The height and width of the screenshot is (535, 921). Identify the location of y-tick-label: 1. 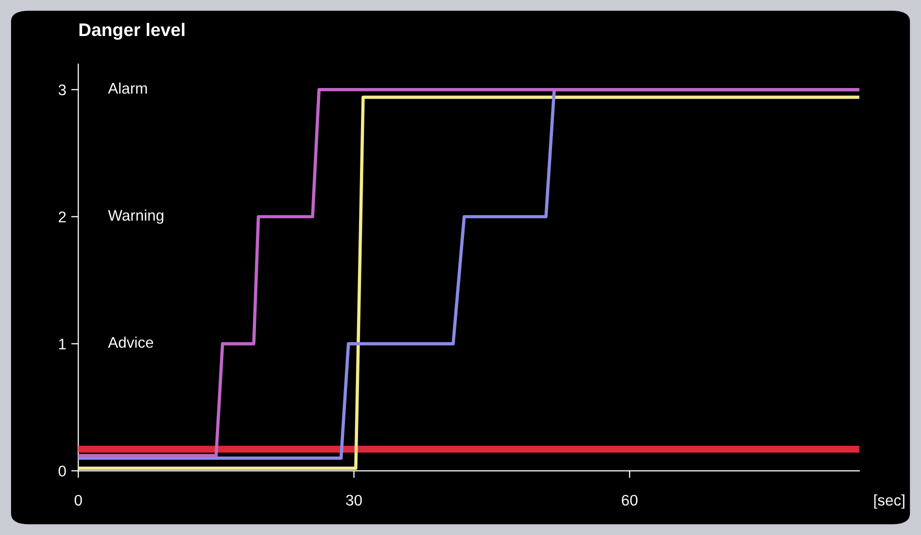
(62, 344).